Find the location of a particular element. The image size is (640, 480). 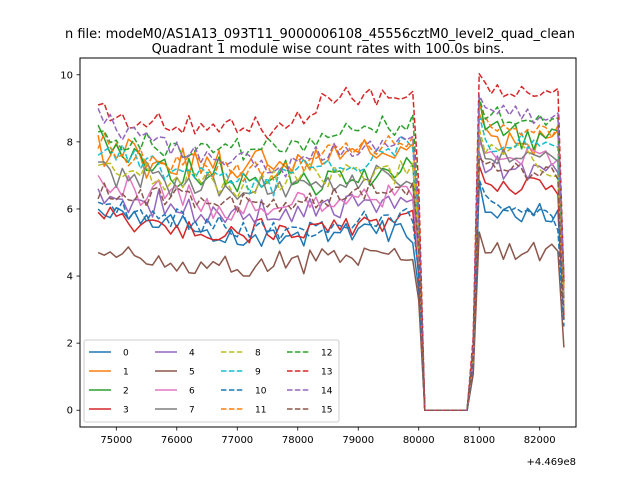

legend-label-8: 8 is located at coordinates (258, 354).